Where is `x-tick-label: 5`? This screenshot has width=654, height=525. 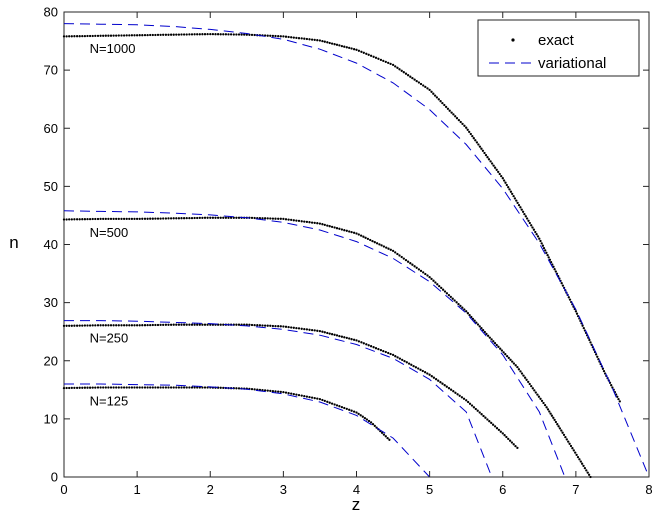
x-tick-label: 5 is located at coordinates (429, 489).